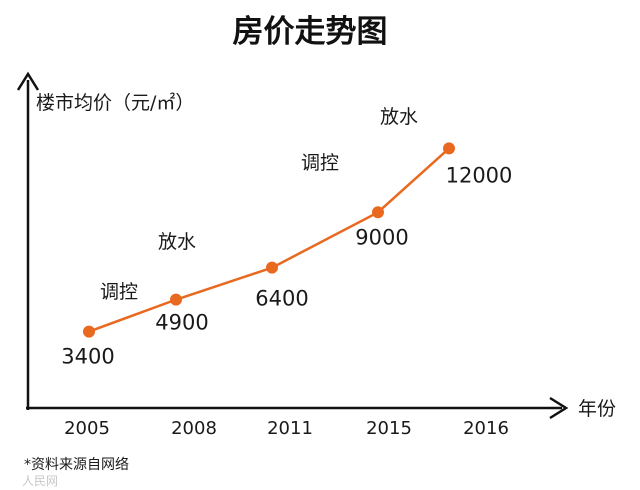 The image size is (640, 490). What do you see at coordinates (381, 237) in the screenshot?
I see `data-label: 9000` at bounding box center [381, 237].